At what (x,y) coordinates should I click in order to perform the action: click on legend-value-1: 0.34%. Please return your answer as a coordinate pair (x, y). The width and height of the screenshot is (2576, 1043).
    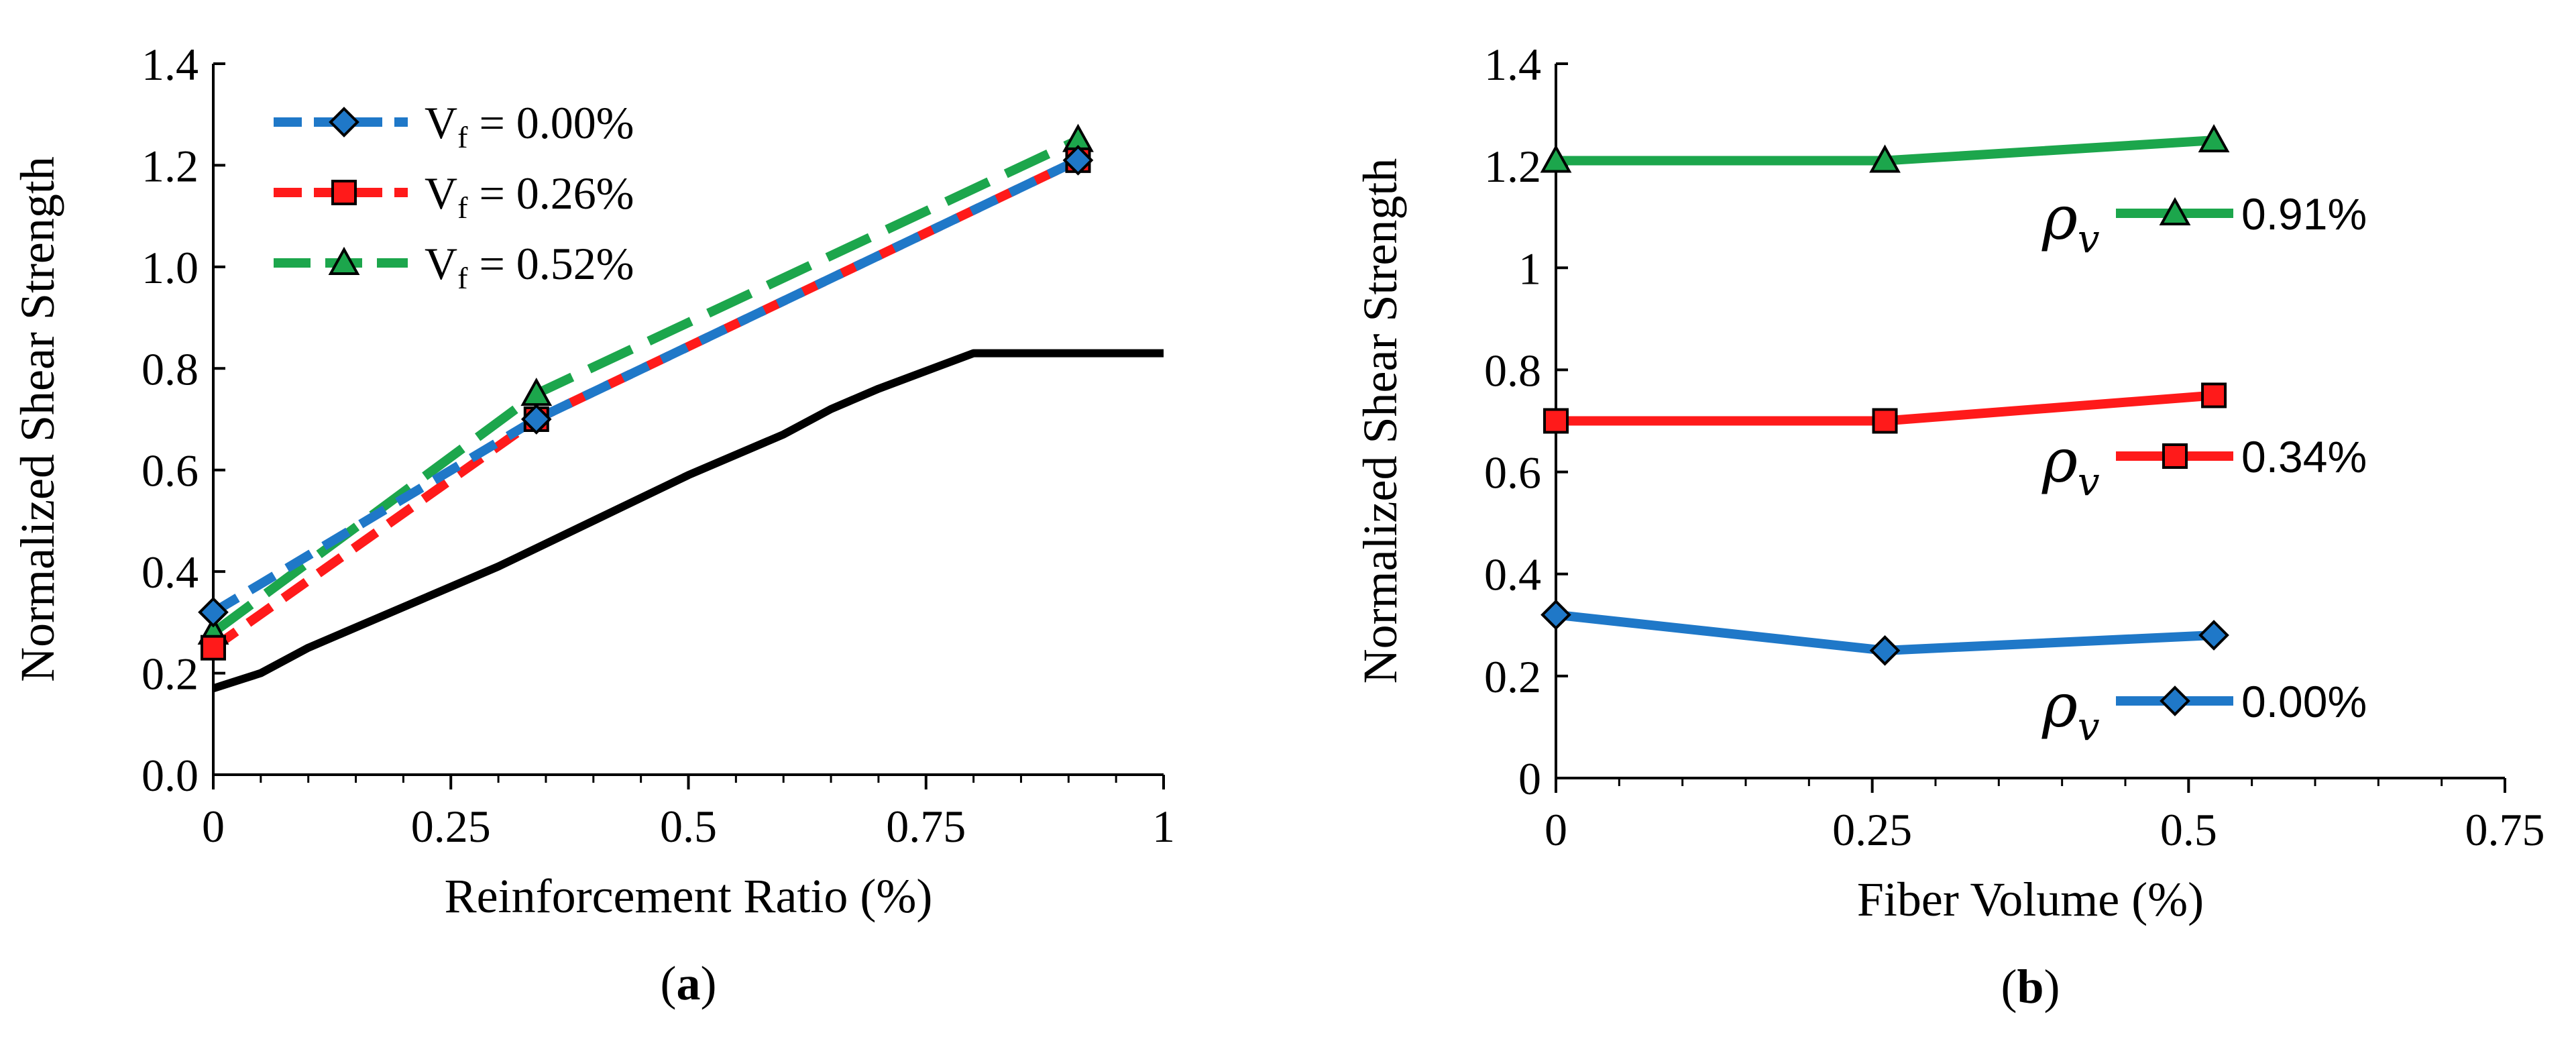
    Looking at the image, I should click on (2304, 457).